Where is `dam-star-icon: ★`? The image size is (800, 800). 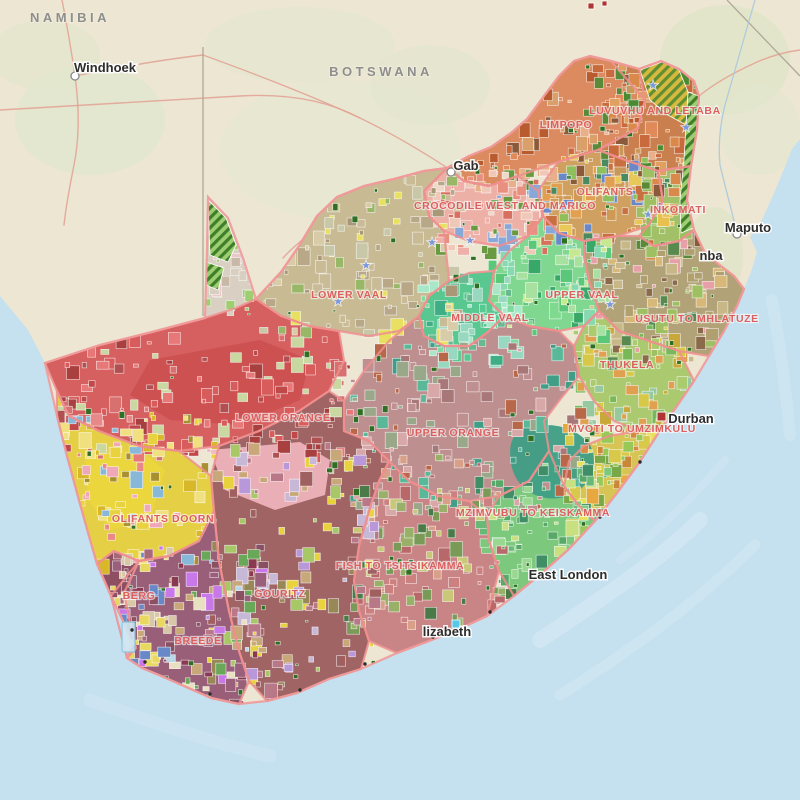 dam-star-icon: ★ is located at coordinates (338, 302).